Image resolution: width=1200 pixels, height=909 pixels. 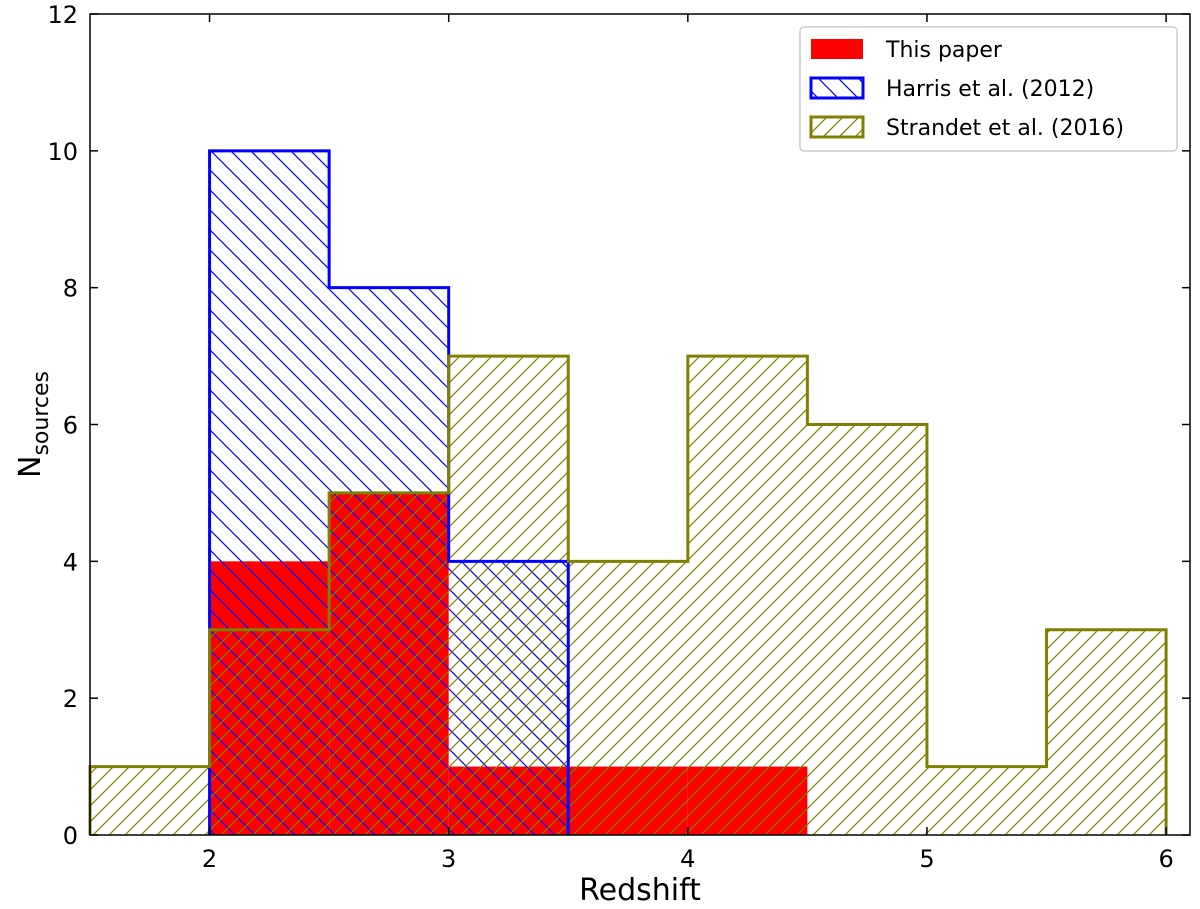 What do you see at coordinates (62, 15) in the screenshot?
I see `y-tick-label: 12` at bounding box center [62, 15].